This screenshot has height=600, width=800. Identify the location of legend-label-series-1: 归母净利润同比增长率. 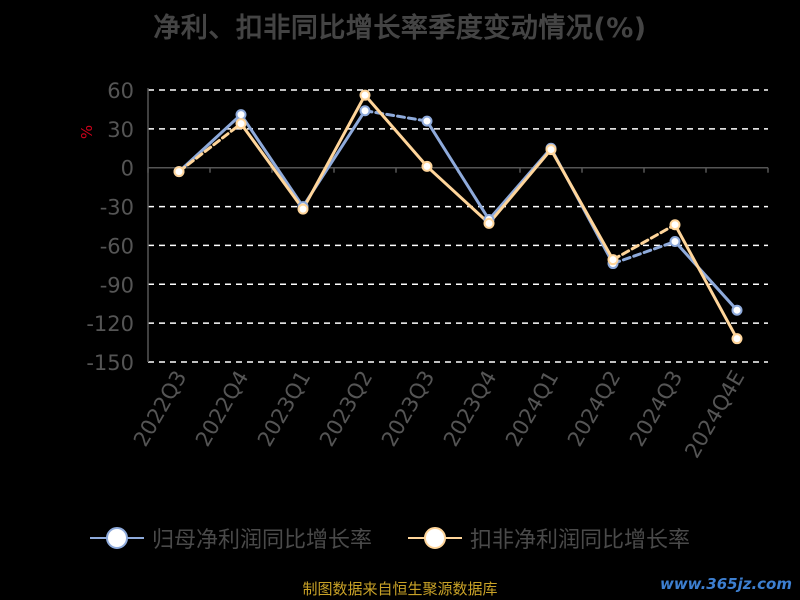
(262, 540).